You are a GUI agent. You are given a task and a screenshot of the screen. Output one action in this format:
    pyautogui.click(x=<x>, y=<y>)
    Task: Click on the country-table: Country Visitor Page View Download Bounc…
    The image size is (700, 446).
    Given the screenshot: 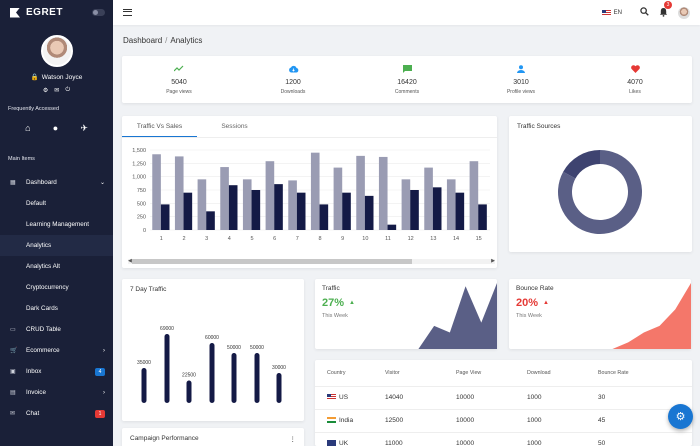 What is the action you would take?
    pyautogui.click(x=503, y=403)
    